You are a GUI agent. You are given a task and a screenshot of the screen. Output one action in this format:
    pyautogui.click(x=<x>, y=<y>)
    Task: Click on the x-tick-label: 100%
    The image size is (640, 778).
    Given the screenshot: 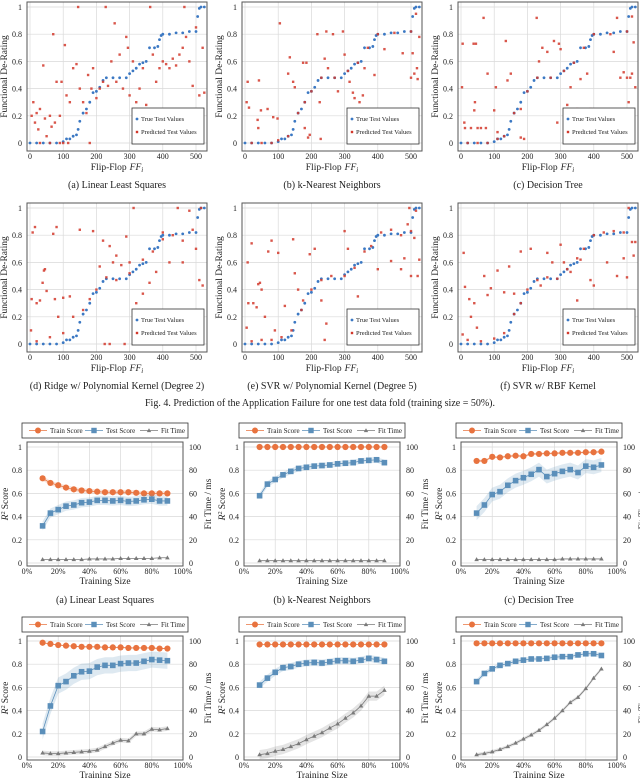 What is the action you would take?
    pyautogui.click(x=183, y=571)
    